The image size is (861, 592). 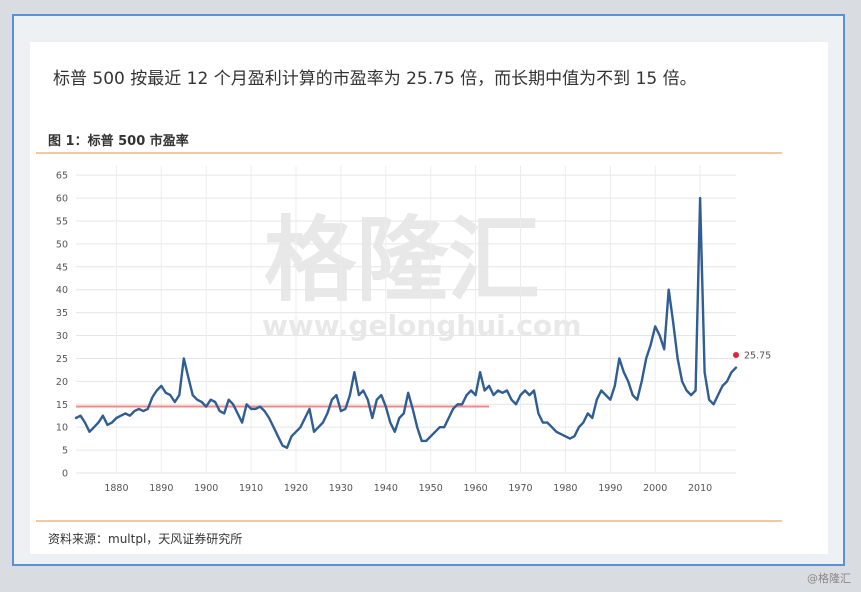 What do you see at coordinates (655, 488) in the screenshot?
I see `x-tick-label: 2000` at bounding box center [655, 488].